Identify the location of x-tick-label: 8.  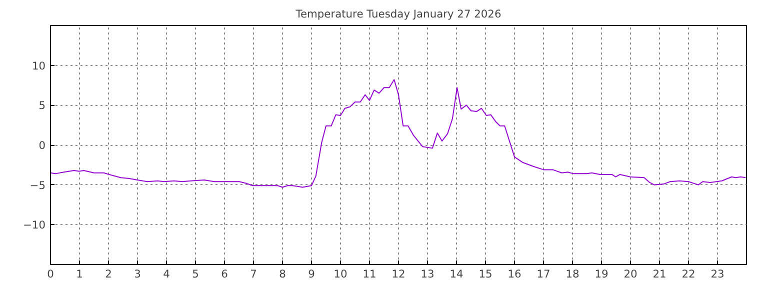
(282, 274).